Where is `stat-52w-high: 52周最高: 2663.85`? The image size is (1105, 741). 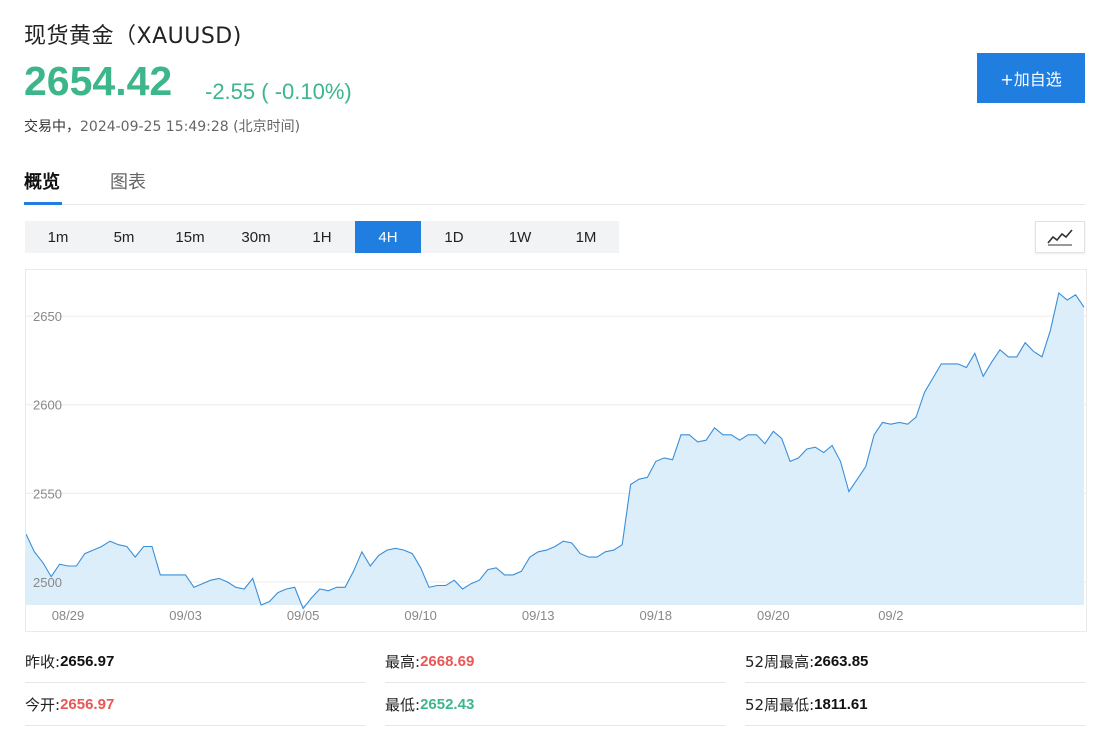 stat-52w-high: 52周最高: 2663.85 is located at coordinates (915, 661).